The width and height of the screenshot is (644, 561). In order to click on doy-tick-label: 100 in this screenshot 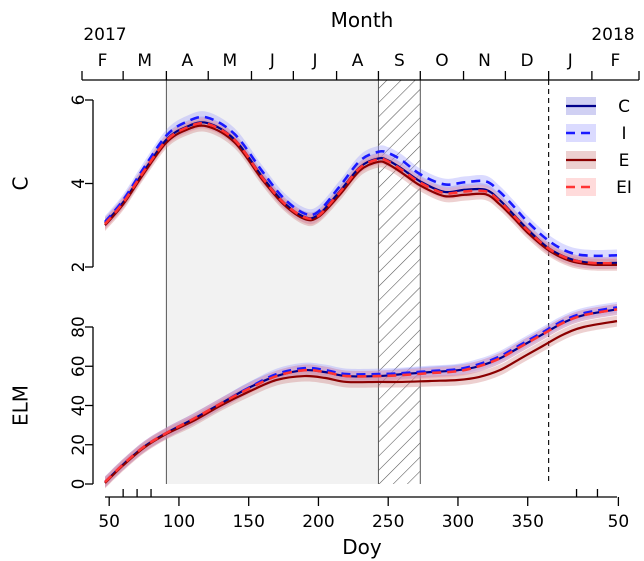, I will do `click(179, 522)`.